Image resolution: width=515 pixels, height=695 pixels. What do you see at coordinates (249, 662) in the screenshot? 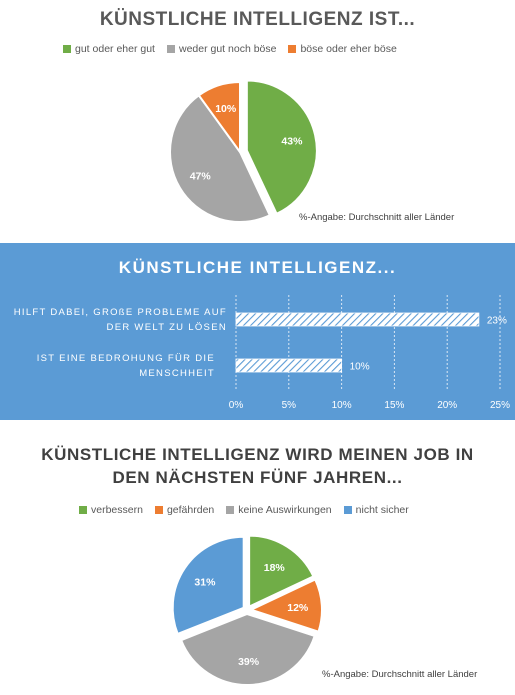
I see `pie-data-label: 39%` at bounding box center [249, 662].